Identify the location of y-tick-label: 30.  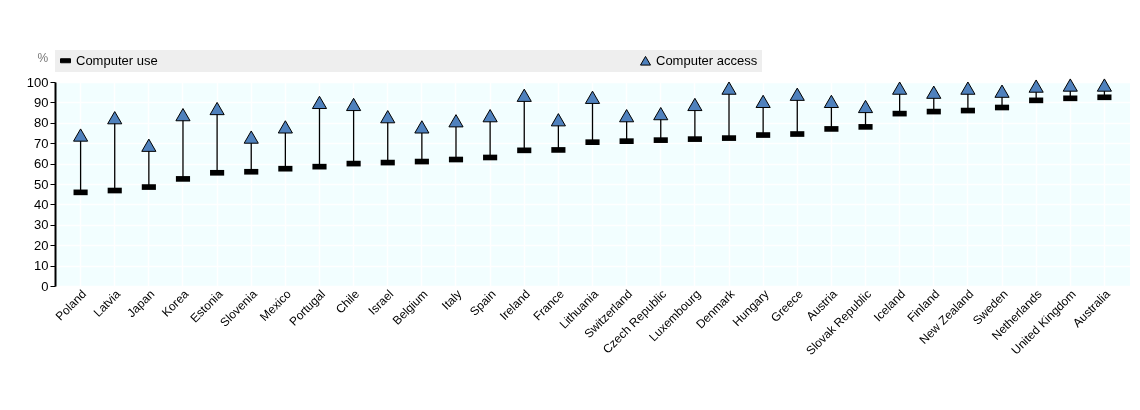
(41, 225).